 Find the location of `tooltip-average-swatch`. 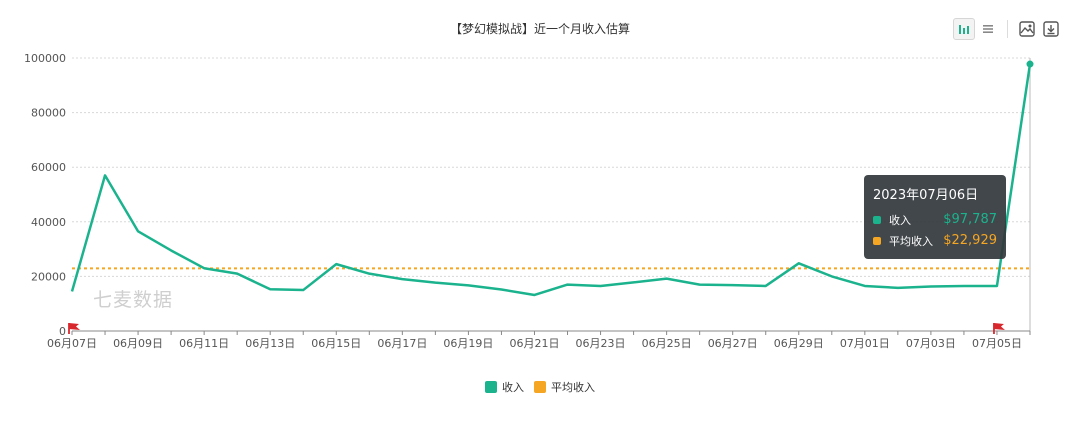

tooltip-average-swatch is located at coordinates (877, 240).